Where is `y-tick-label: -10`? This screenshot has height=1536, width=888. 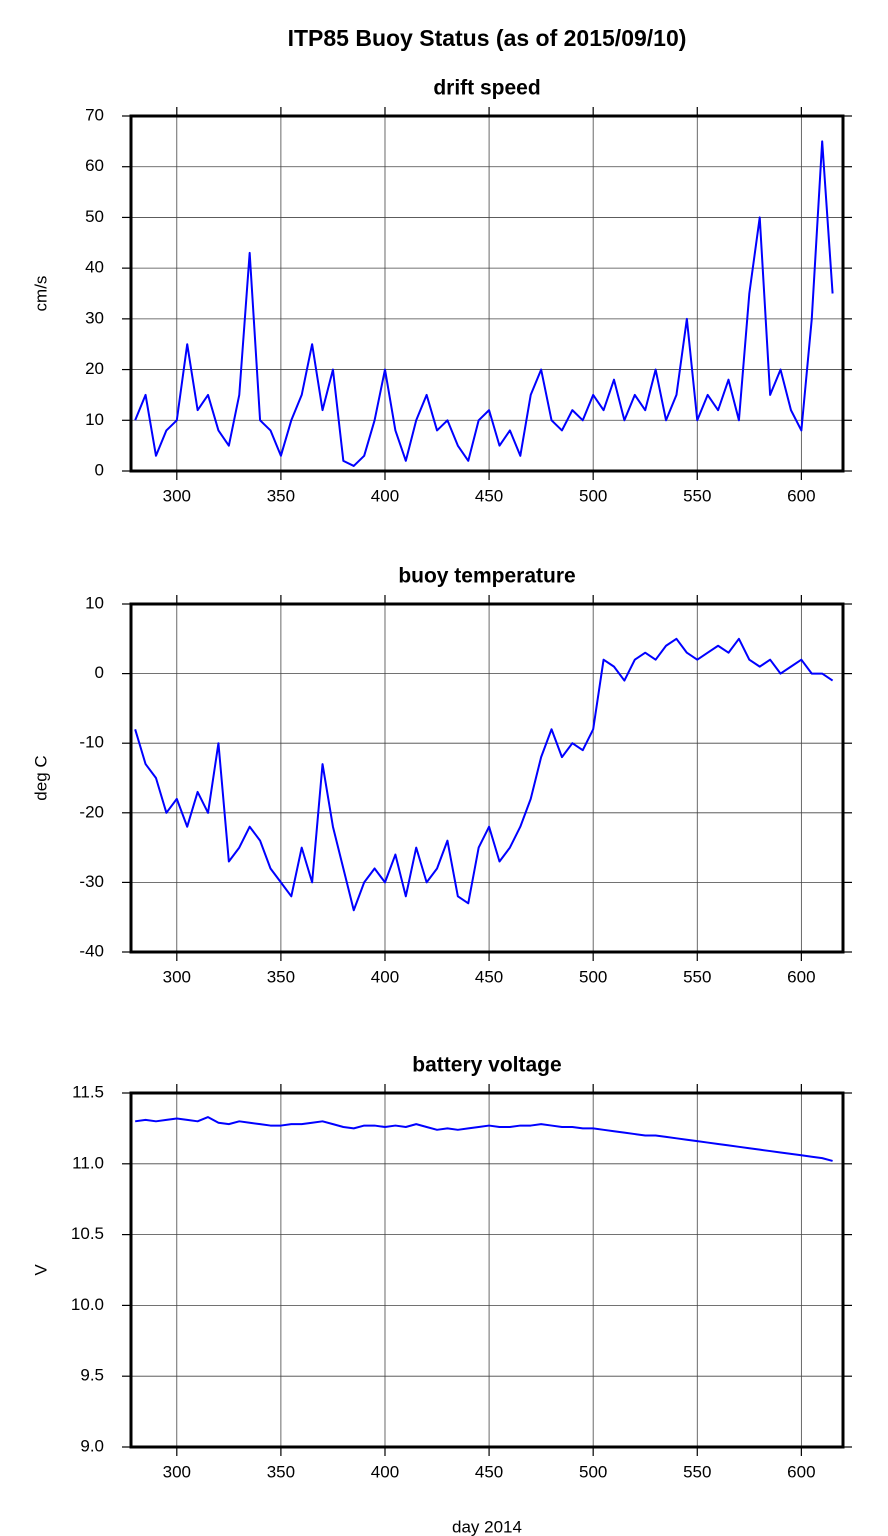 y-tick-label: -10 is located at coordinates (91, 742).